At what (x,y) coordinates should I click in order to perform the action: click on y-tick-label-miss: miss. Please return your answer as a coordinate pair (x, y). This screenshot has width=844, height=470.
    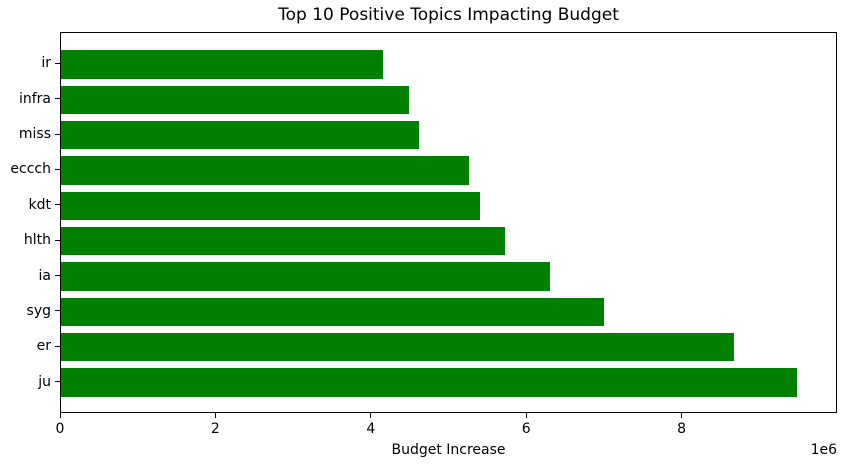
    Looking at the image, I should click on (34, 134).